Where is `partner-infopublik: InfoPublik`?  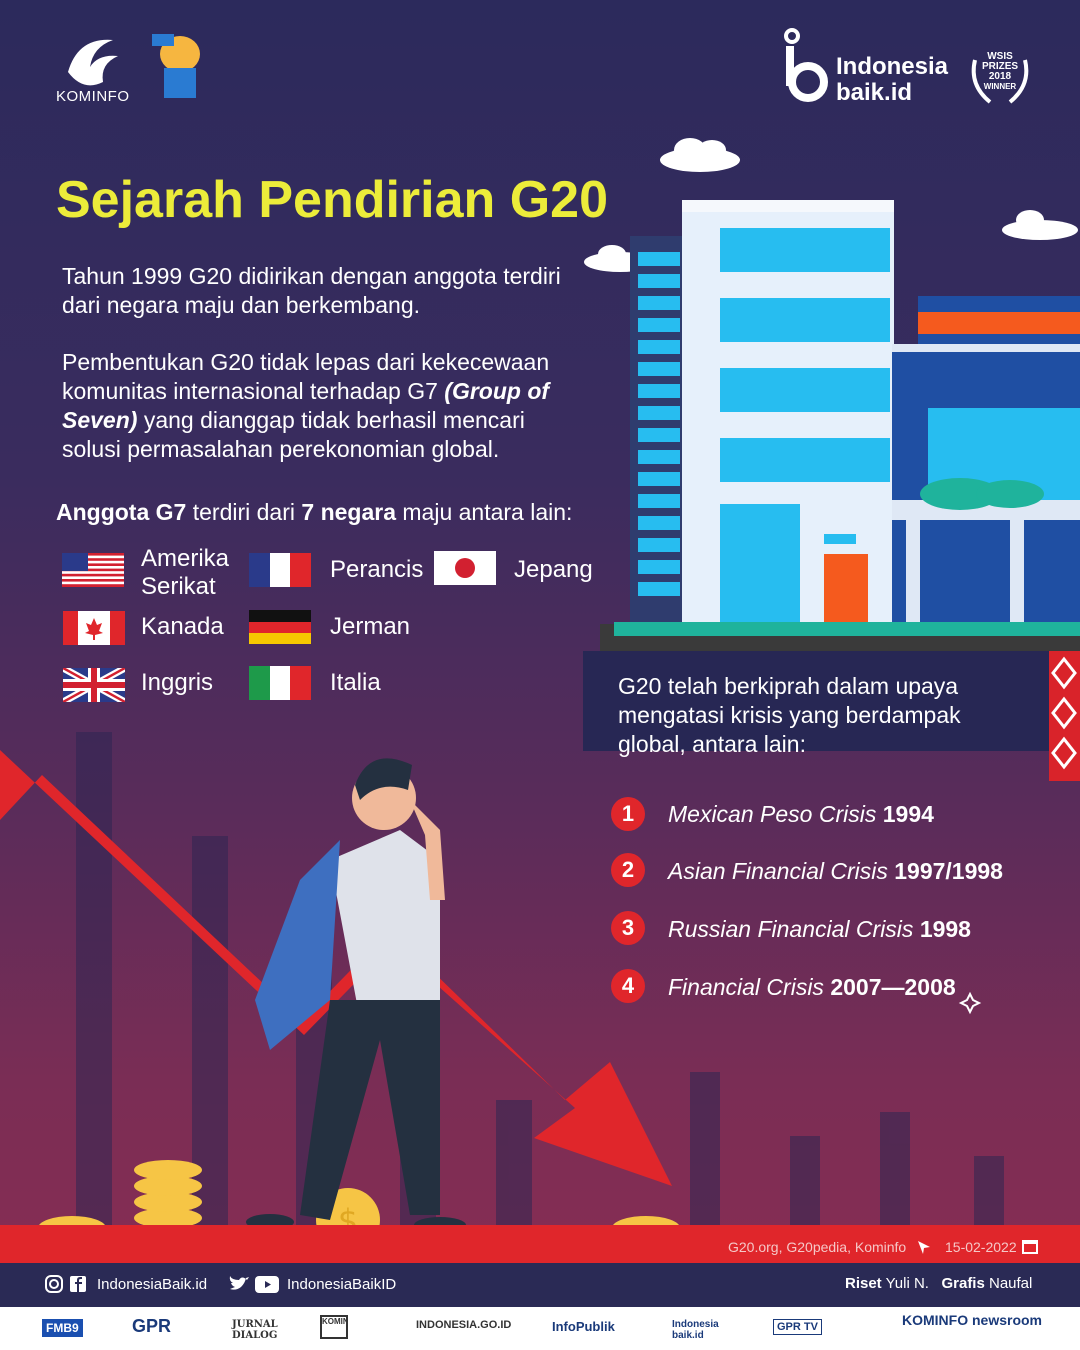 partner-infopublik: InfoPublik is located at coordinates (583, 1326).